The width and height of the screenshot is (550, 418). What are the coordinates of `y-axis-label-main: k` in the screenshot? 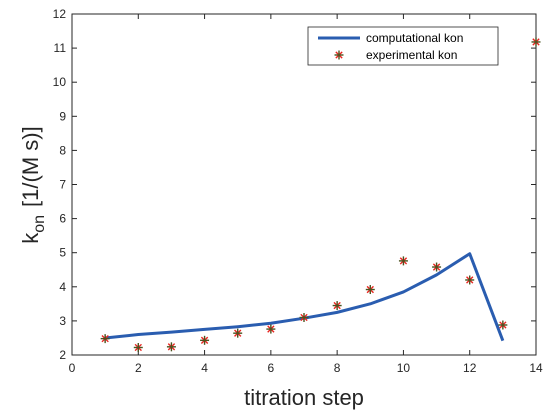 It's located at (30, 238).